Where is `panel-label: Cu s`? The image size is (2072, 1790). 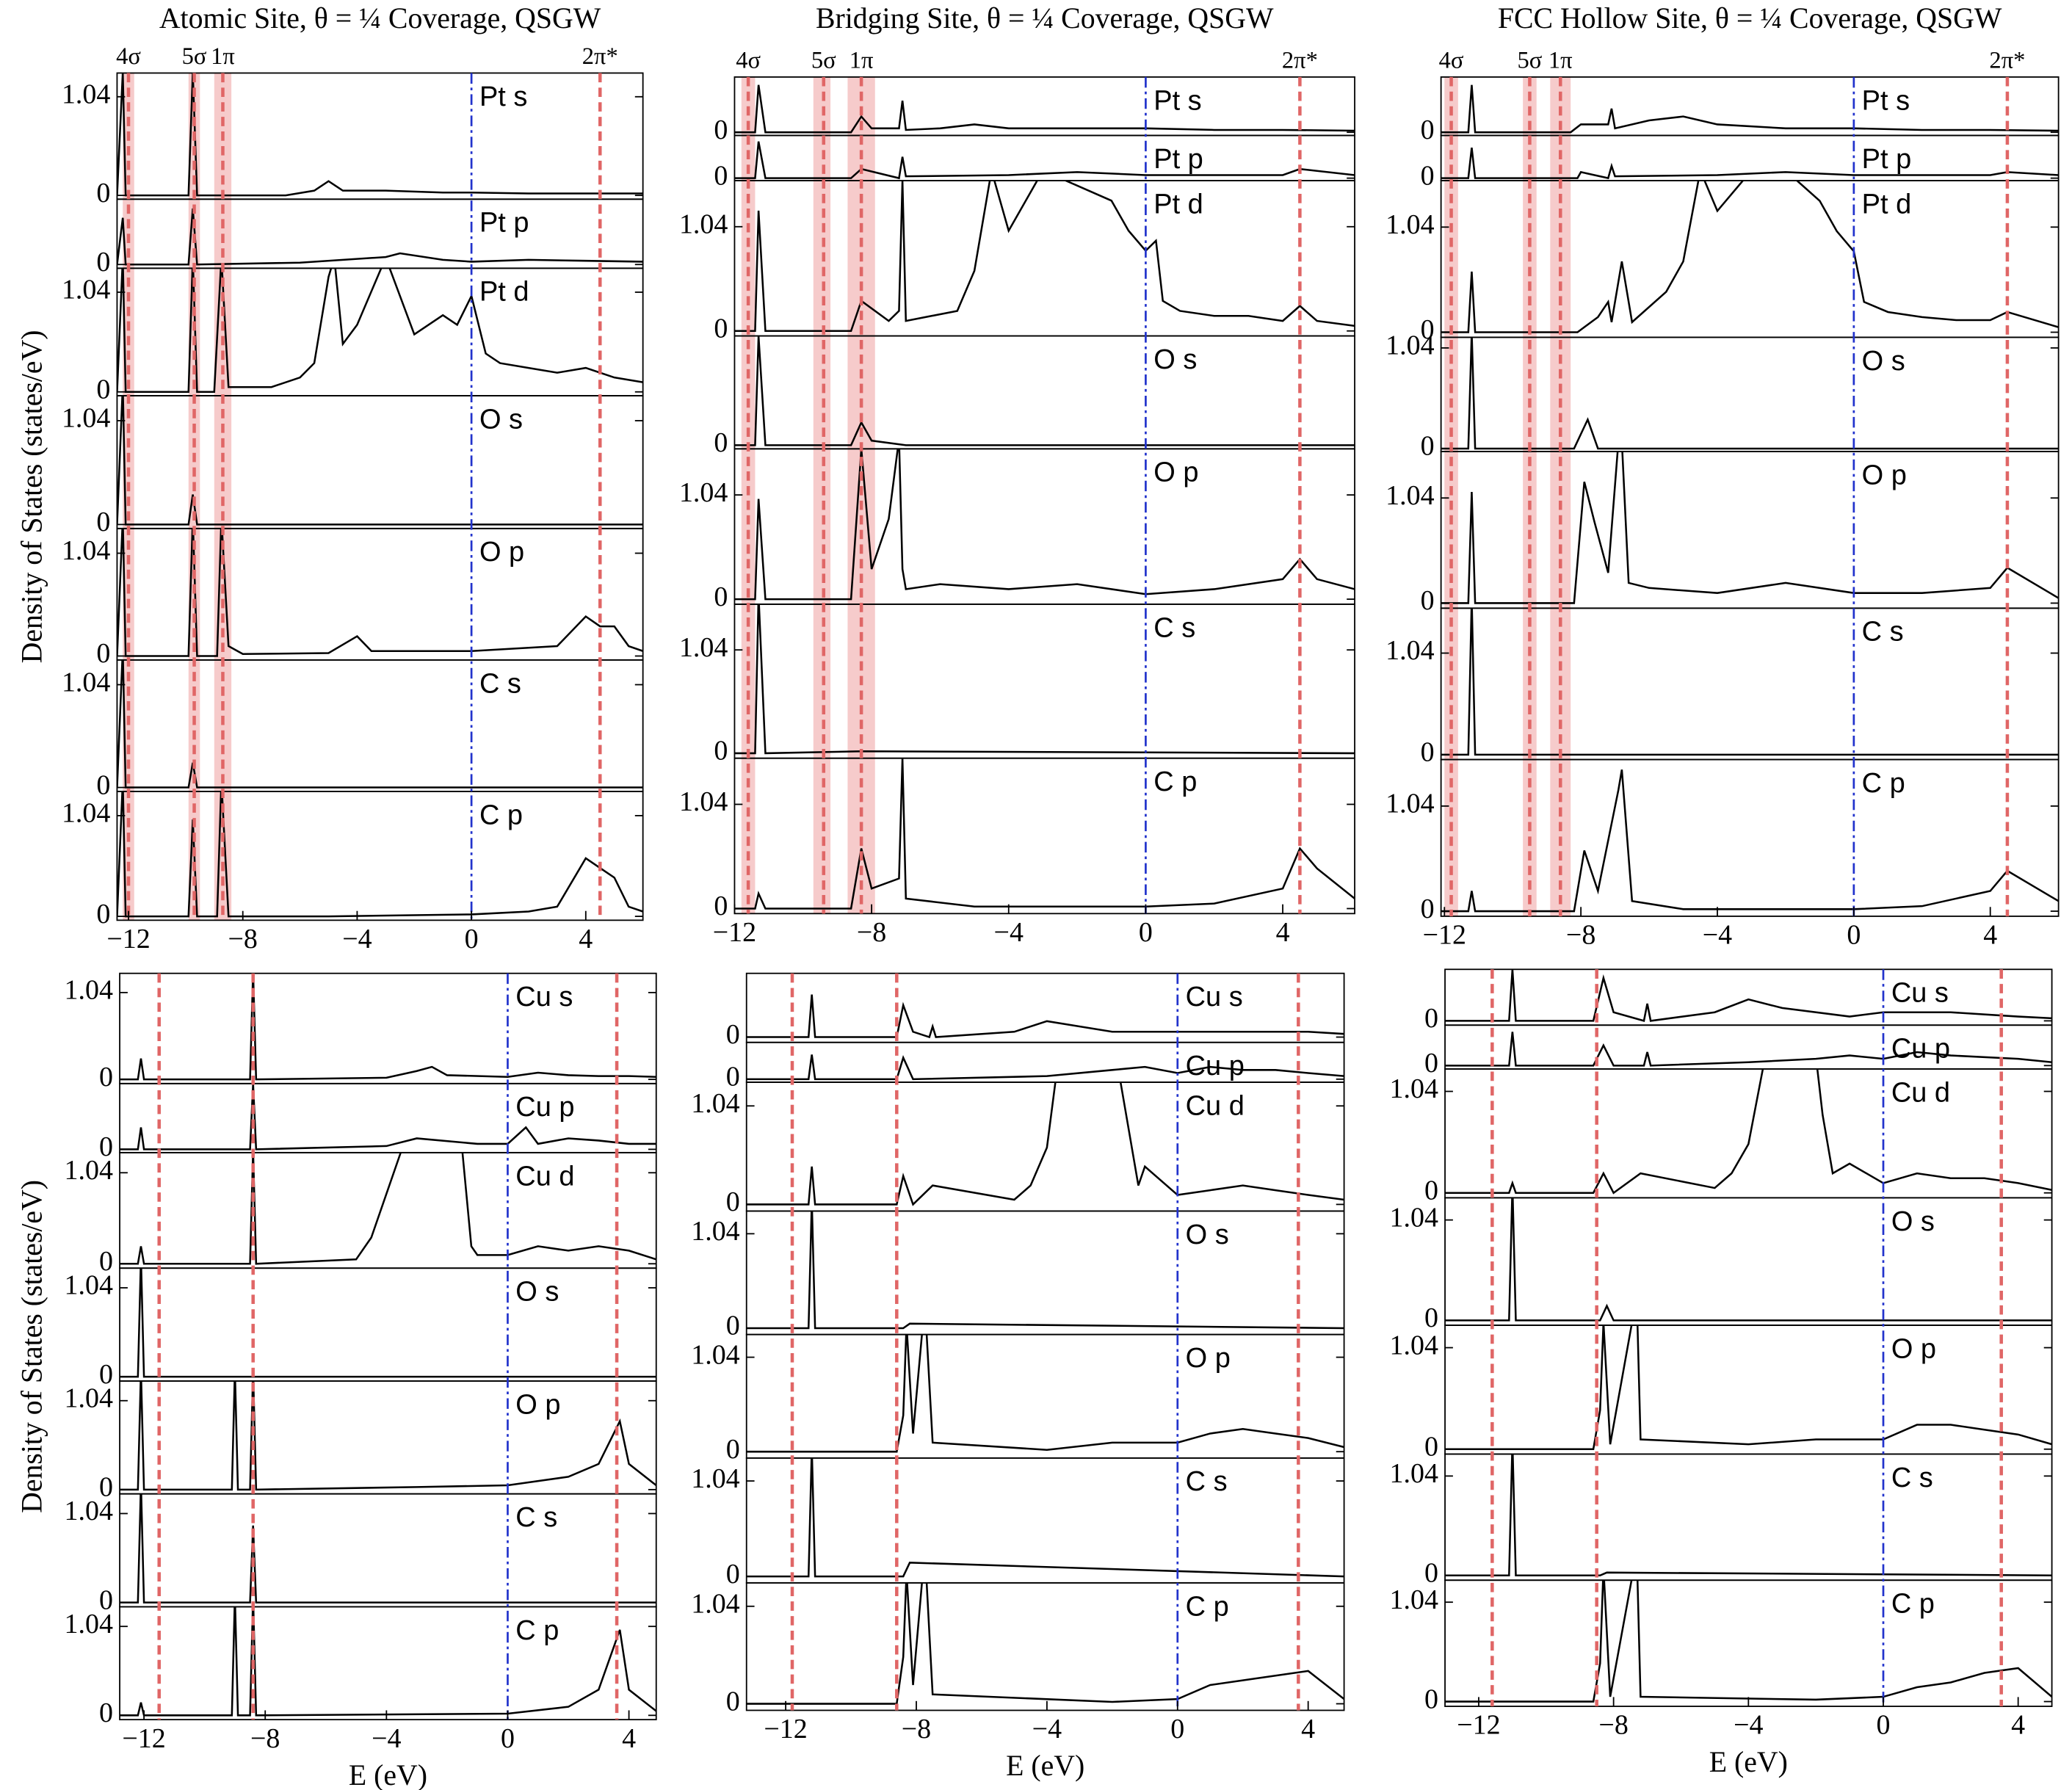
panel-label: Cu s is located at coordinates (1214, 997).